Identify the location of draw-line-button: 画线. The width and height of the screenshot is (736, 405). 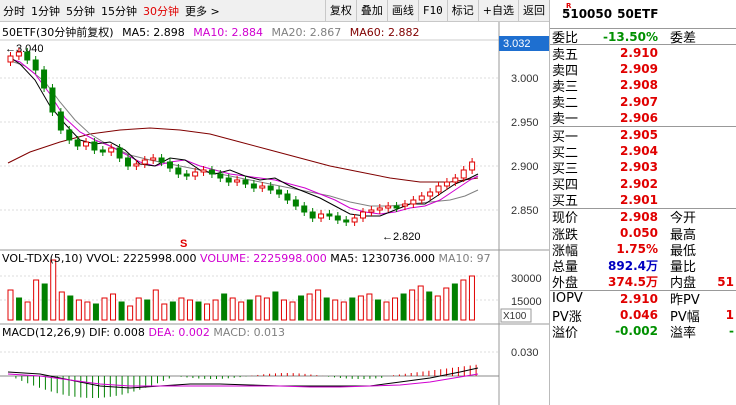
(402, 11).